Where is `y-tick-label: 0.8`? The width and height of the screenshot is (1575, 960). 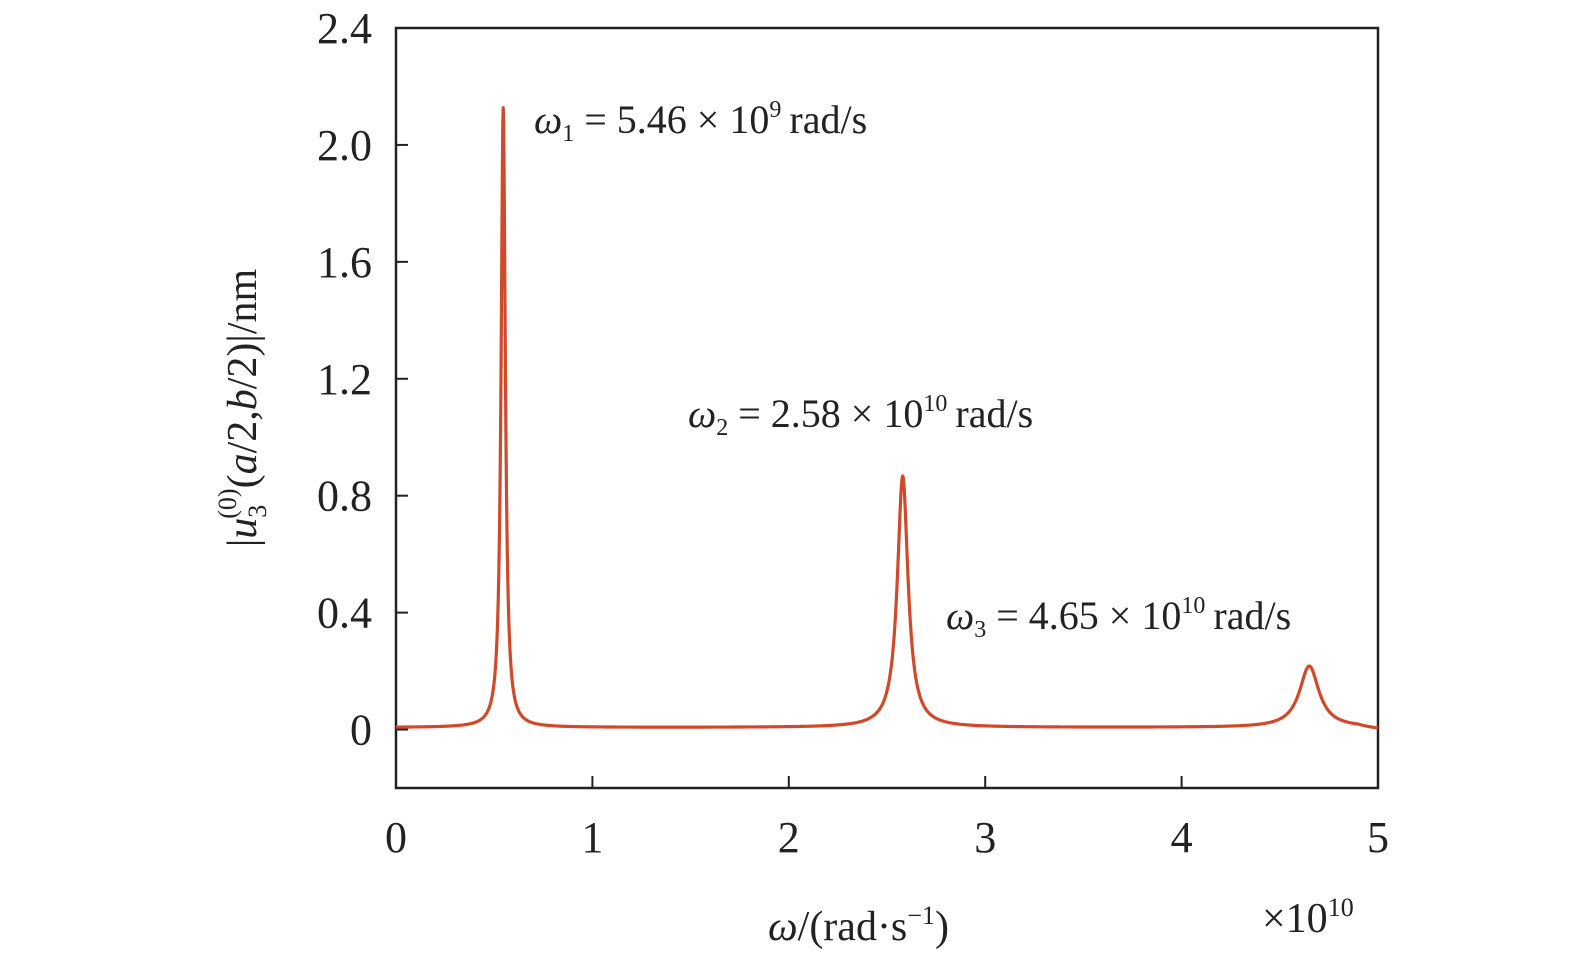
y-tick-label: 0.8 is located at coordinates (344, 496).